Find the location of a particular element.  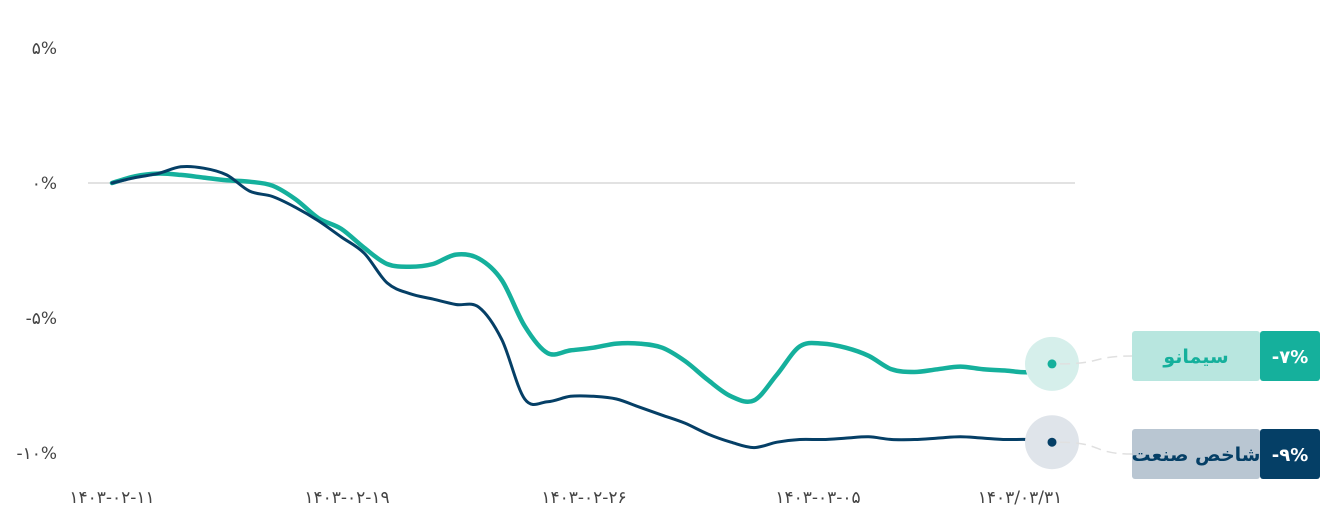

x-tick-label: ۱۴۰۳-۰۳-۰۵ is located at coordinates (817, 498).